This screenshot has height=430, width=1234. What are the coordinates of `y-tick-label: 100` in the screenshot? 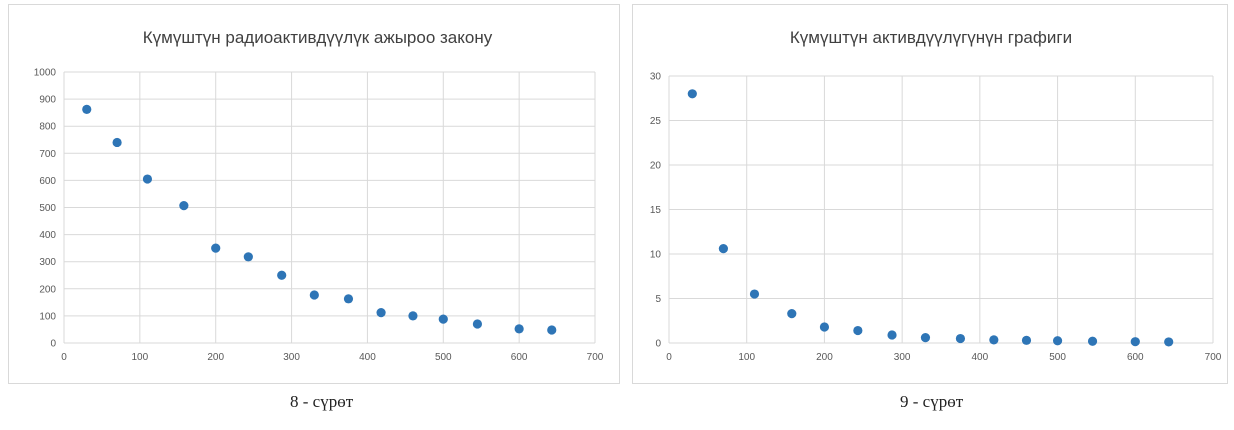 It's located at (47, 316).